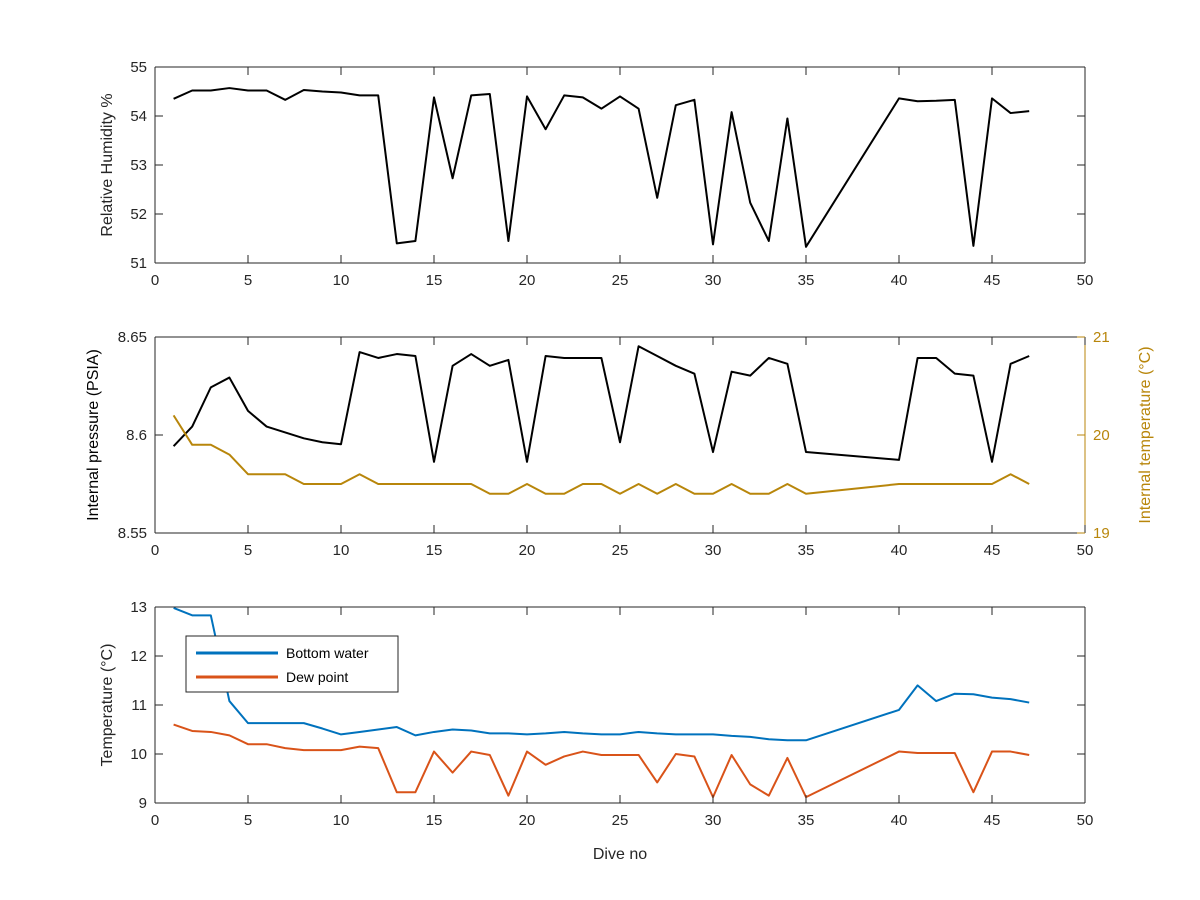 The width and height of the screenshot is (1200, 900). Describe the element at coordinates (327, 653) in the screenshot. I see `legend-label-bottom-water: Bottom water` at that location.